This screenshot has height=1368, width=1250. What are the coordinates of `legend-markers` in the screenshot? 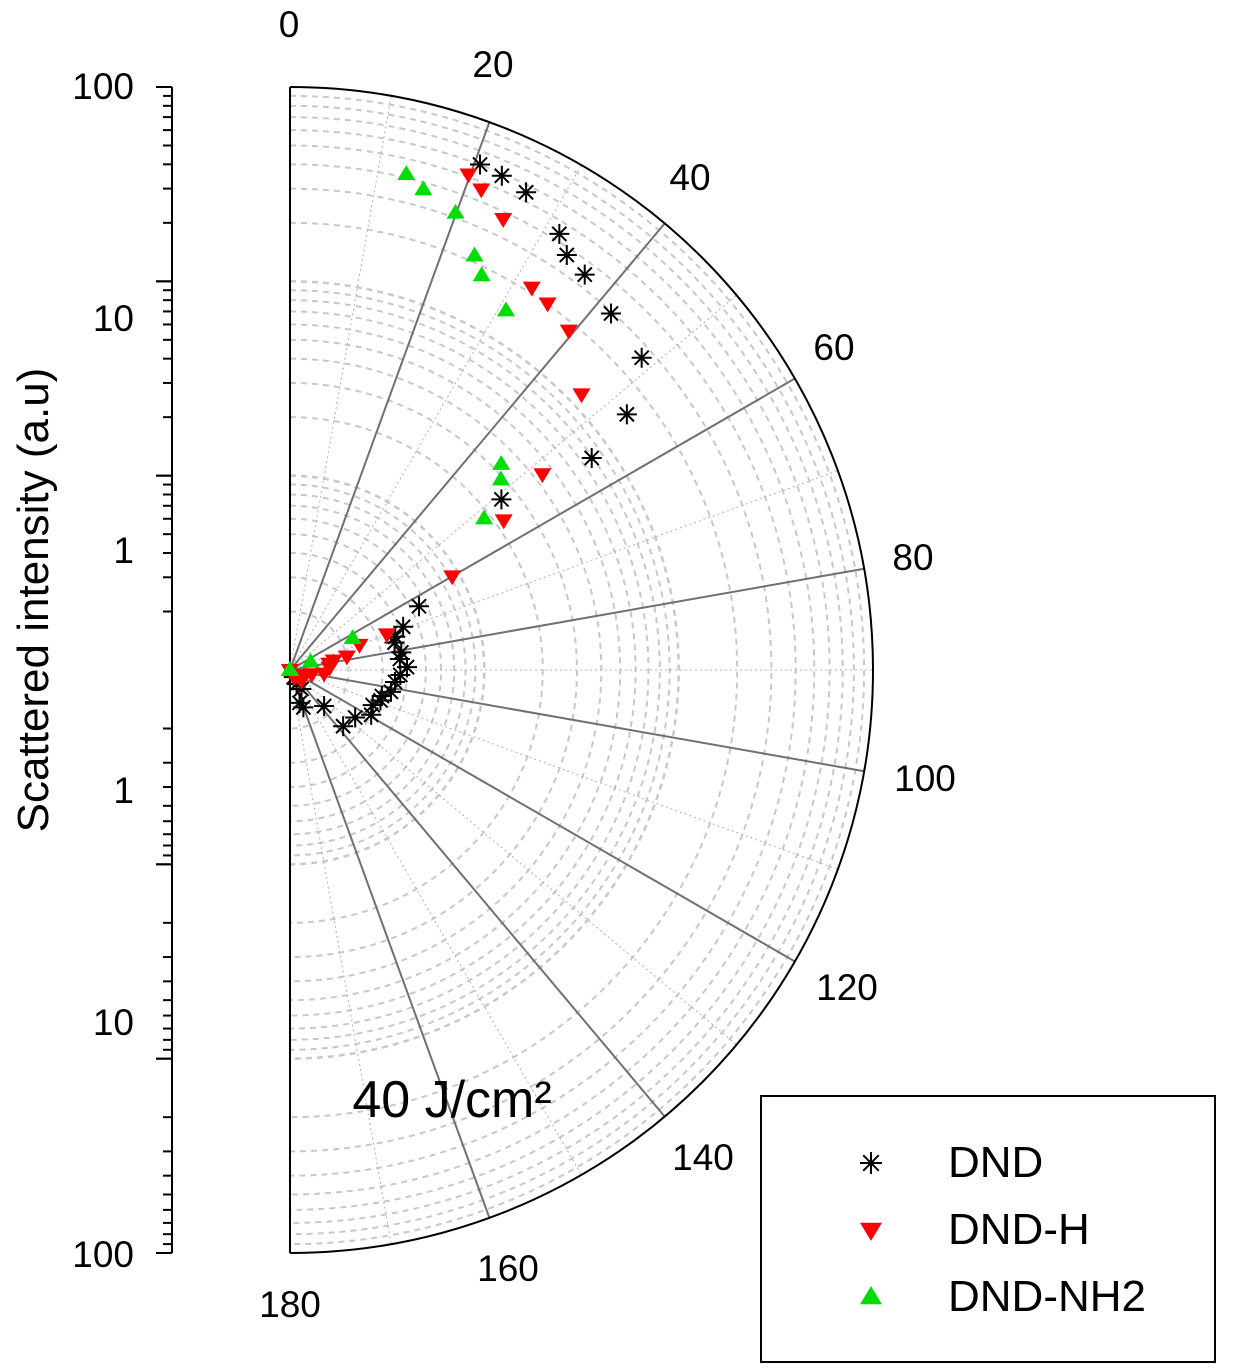 It's located at (871, 1228).